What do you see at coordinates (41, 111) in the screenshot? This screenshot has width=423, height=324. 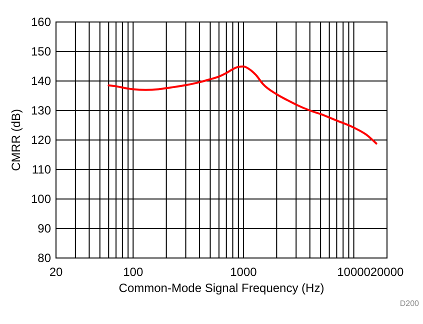 I see `y-tick-label: 130` at bounding box center [41, 111].